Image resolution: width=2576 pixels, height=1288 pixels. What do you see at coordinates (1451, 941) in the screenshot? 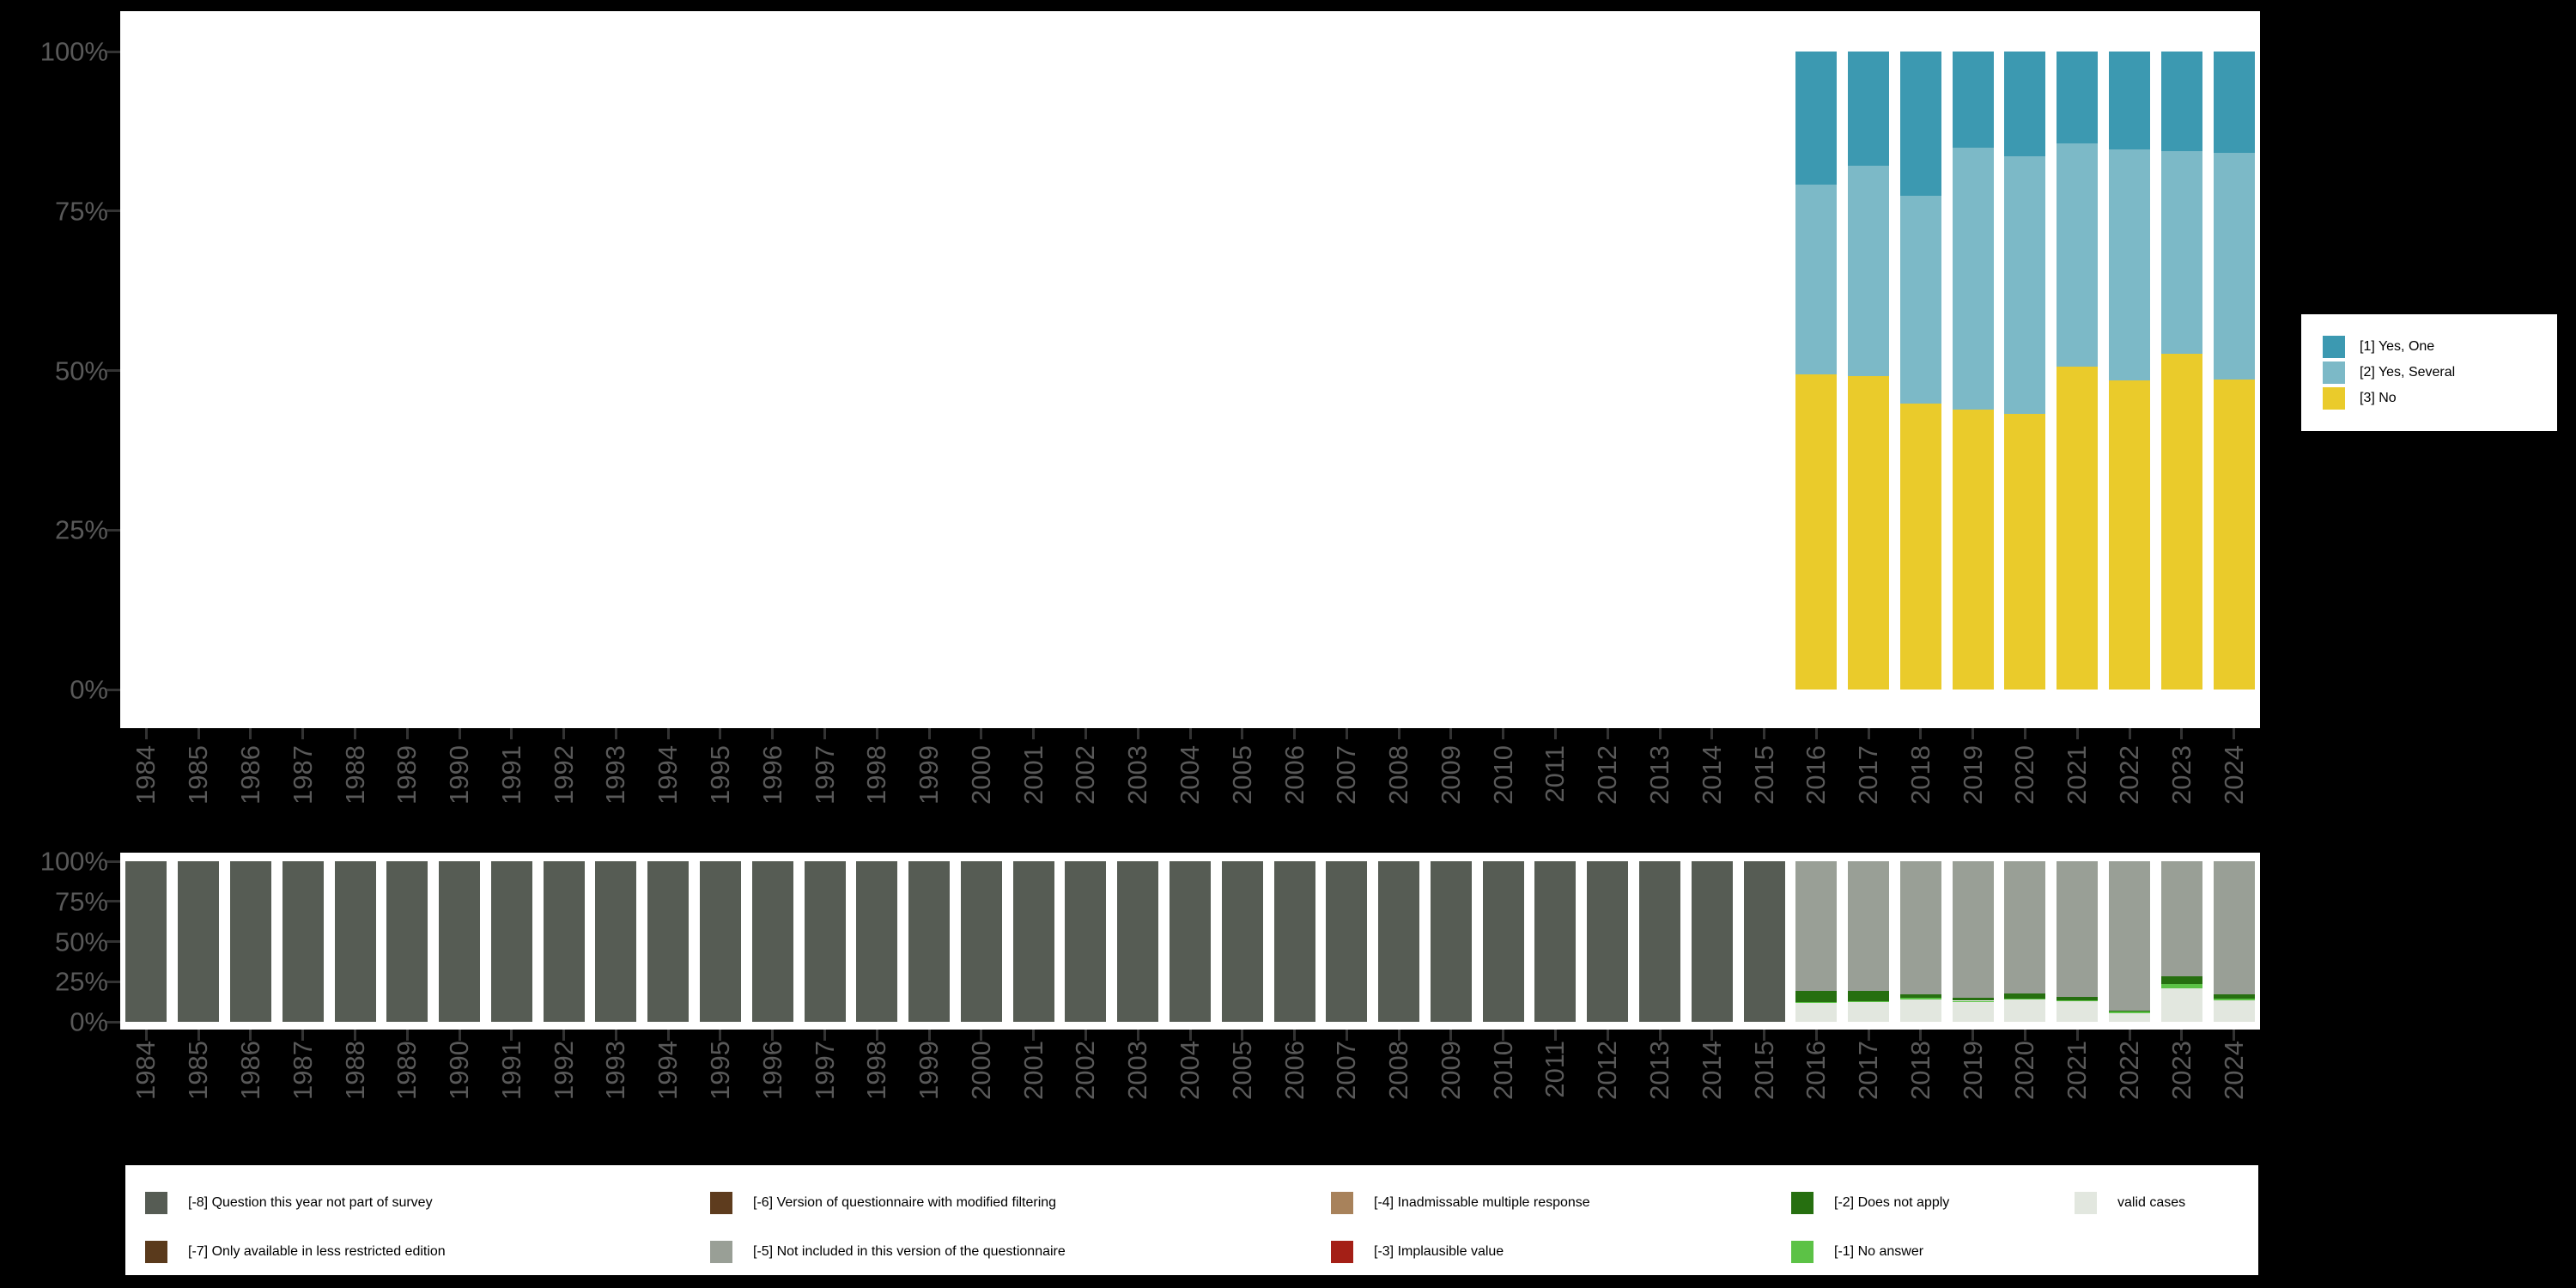
I see `bar-segment-2009` at bounding box center [1451, 941].